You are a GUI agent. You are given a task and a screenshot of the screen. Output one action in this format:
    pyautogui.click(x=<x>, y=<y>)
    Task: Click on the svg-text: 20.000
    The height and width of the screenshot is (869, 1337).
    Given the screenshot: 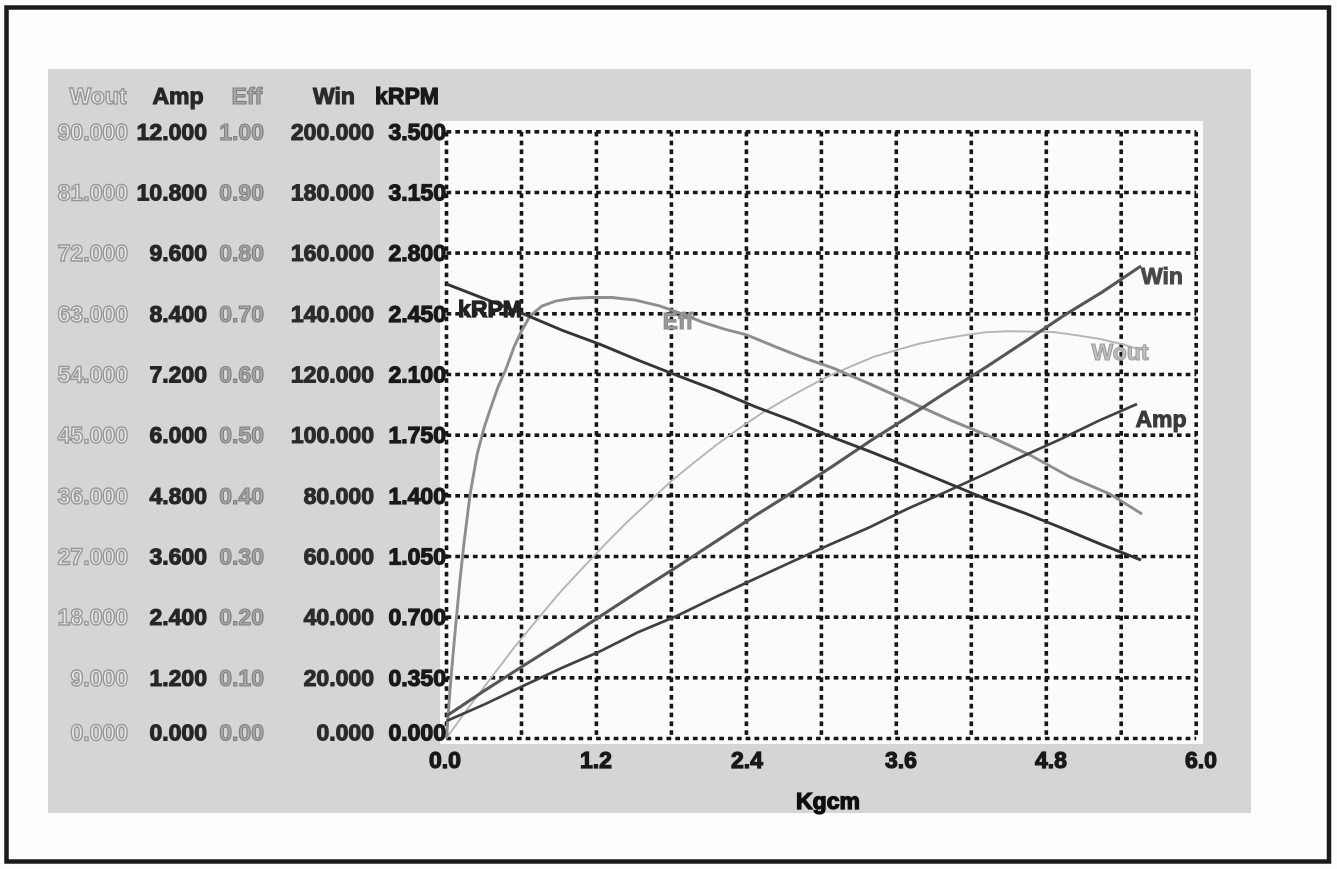 What is the action you would take?
    pyautogui.click(x=339, y=678)
    